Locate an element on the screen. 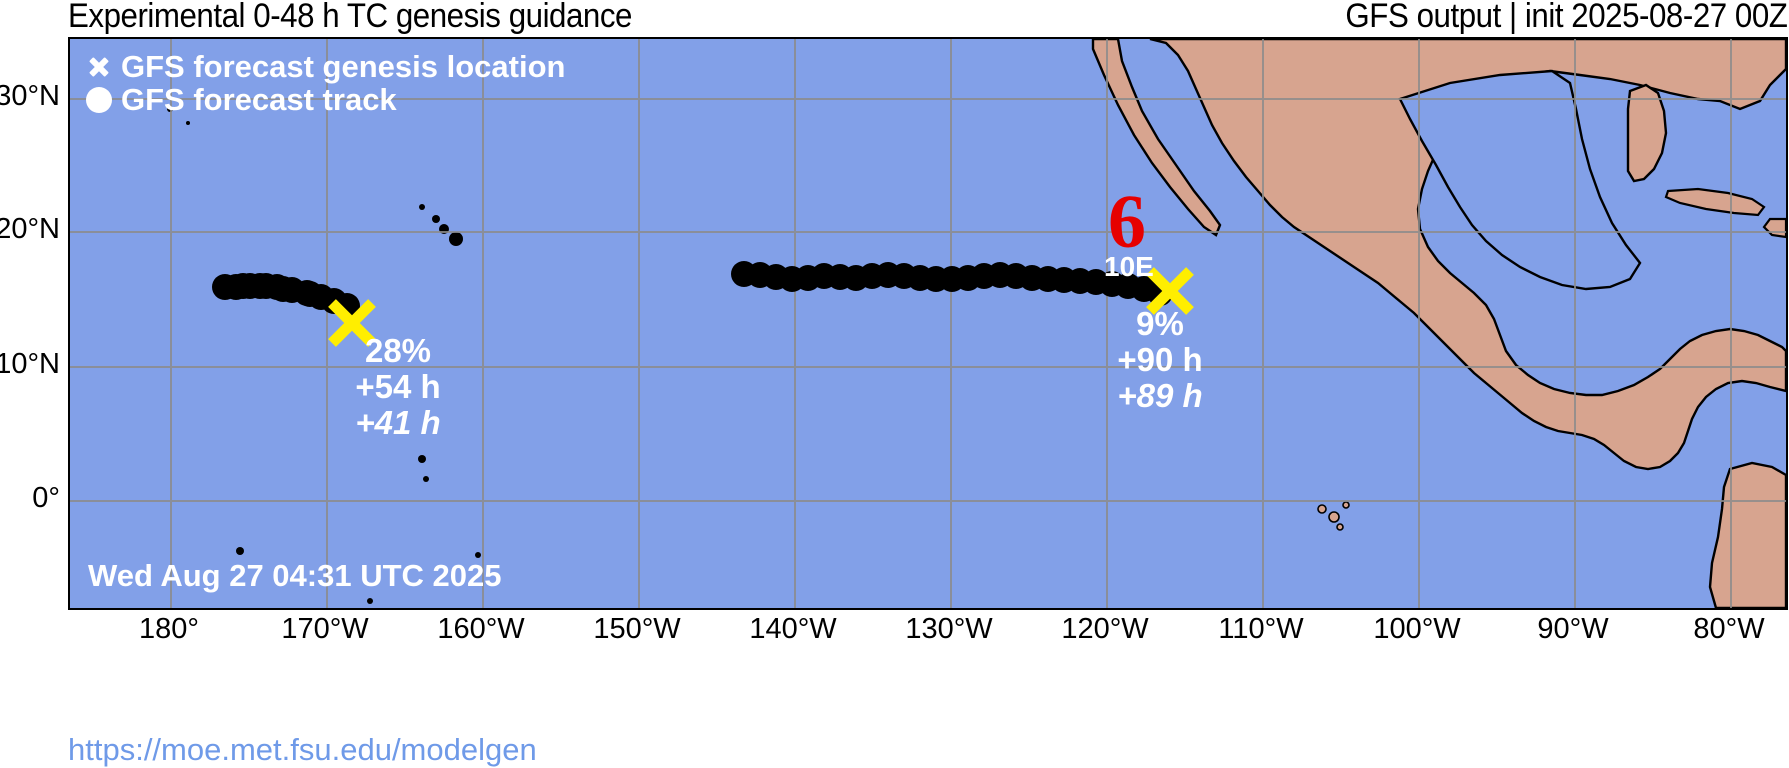 This screenshot has width=1789, height=768. south-america is located at coordinates (1747, 534).